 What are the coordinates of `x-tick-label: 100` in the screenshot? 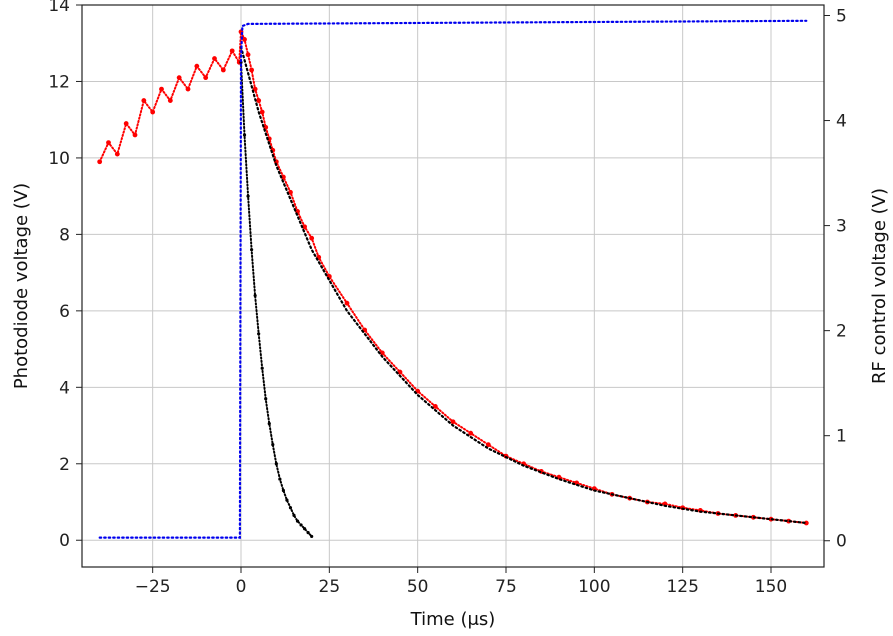 It's located at (594, 587).